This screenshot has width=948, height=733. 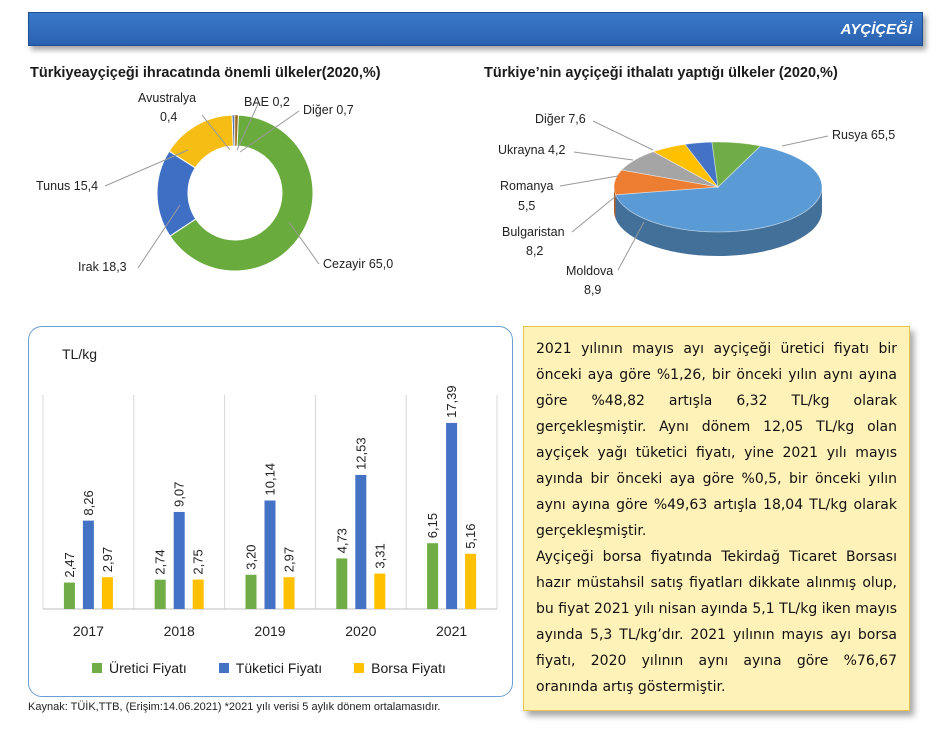 I want to click on bar-uretici-fiyati-2018, so click(x=160, y=594).